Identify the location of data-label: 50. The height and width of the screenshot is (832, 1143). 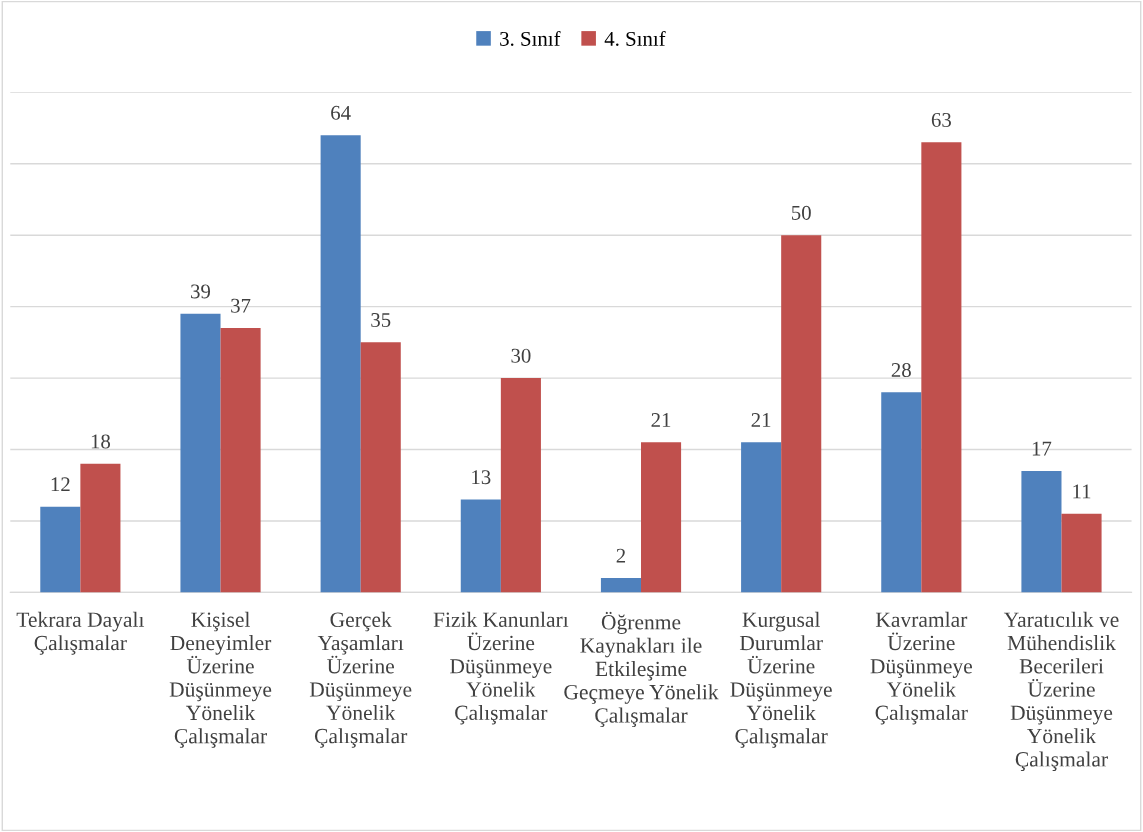
(801, 212).